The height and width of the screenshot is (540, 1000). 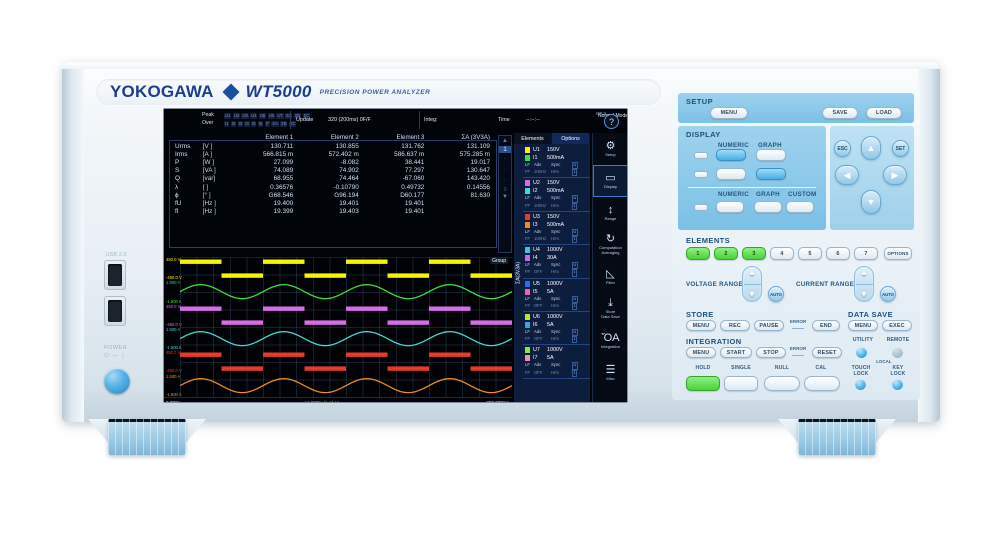 What do you see at coordinates (701, 325) in the screenshot?
I see `store-menu-button: MENU` at bounding box center [701, 325].